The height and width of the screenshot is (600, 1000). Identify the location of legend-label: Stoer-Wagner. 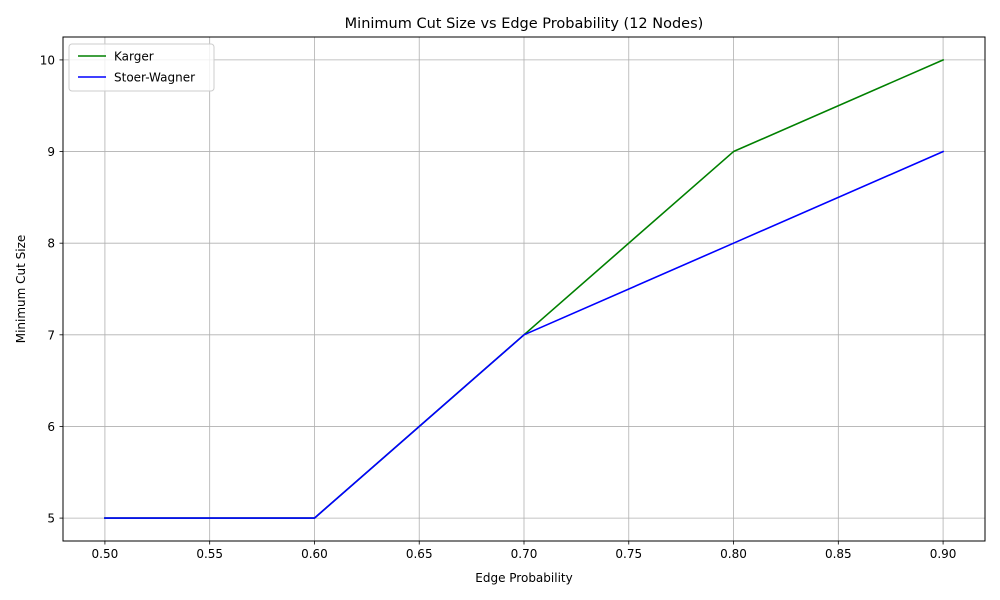
(154, 78).